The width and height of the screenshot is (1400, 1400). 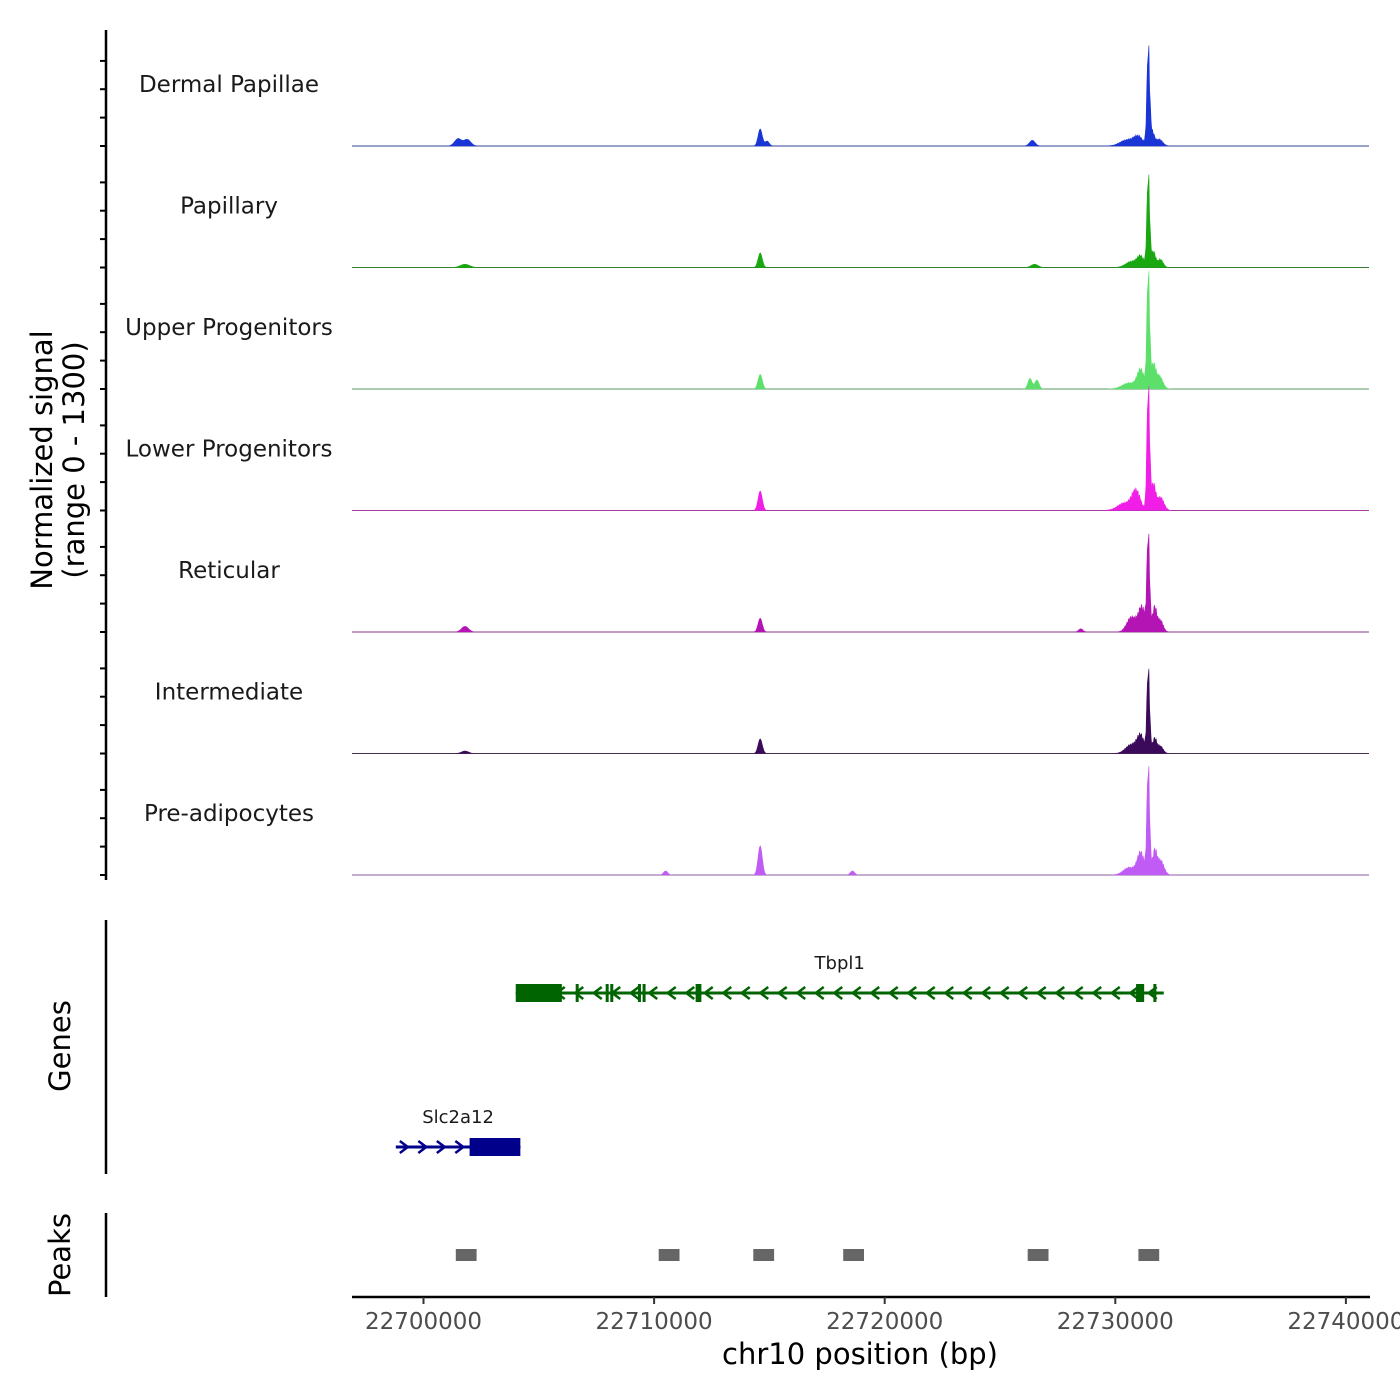 What do you see at coordinates (103, 467) in the screenshot?
I see `coverage-y-ticks` at bounding box center [103, 467].